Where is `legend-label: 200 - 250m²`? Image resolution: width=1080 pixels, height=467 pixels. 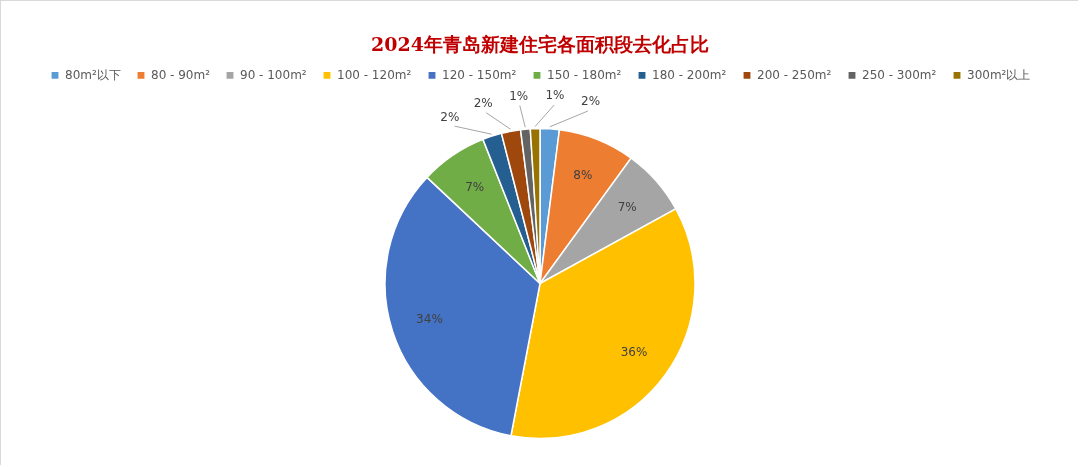
legend-label: 200 - 250m² is located at coordinates (794, 75).